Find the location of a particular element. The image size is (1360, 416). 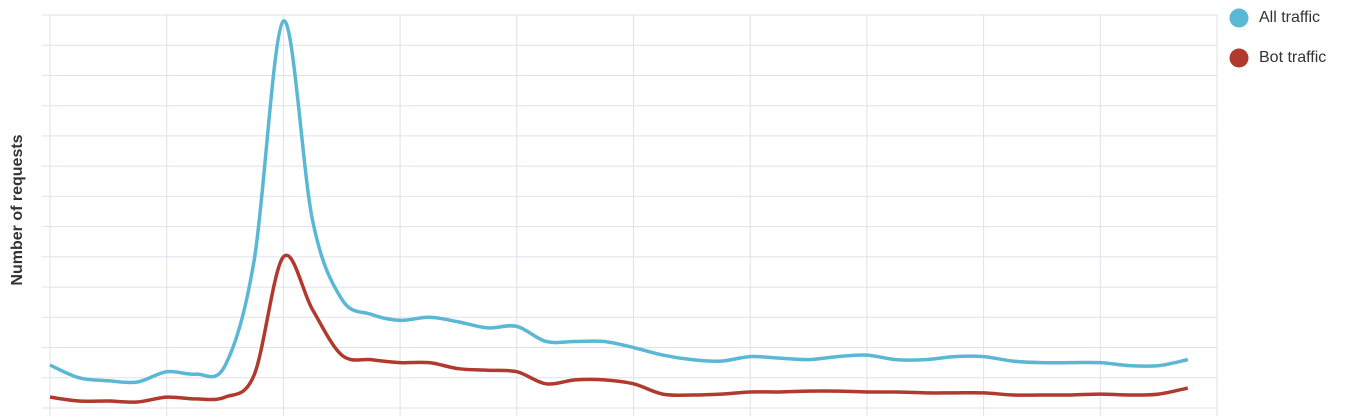

legend-label: All traffic is located at coordinates (1289, 17).